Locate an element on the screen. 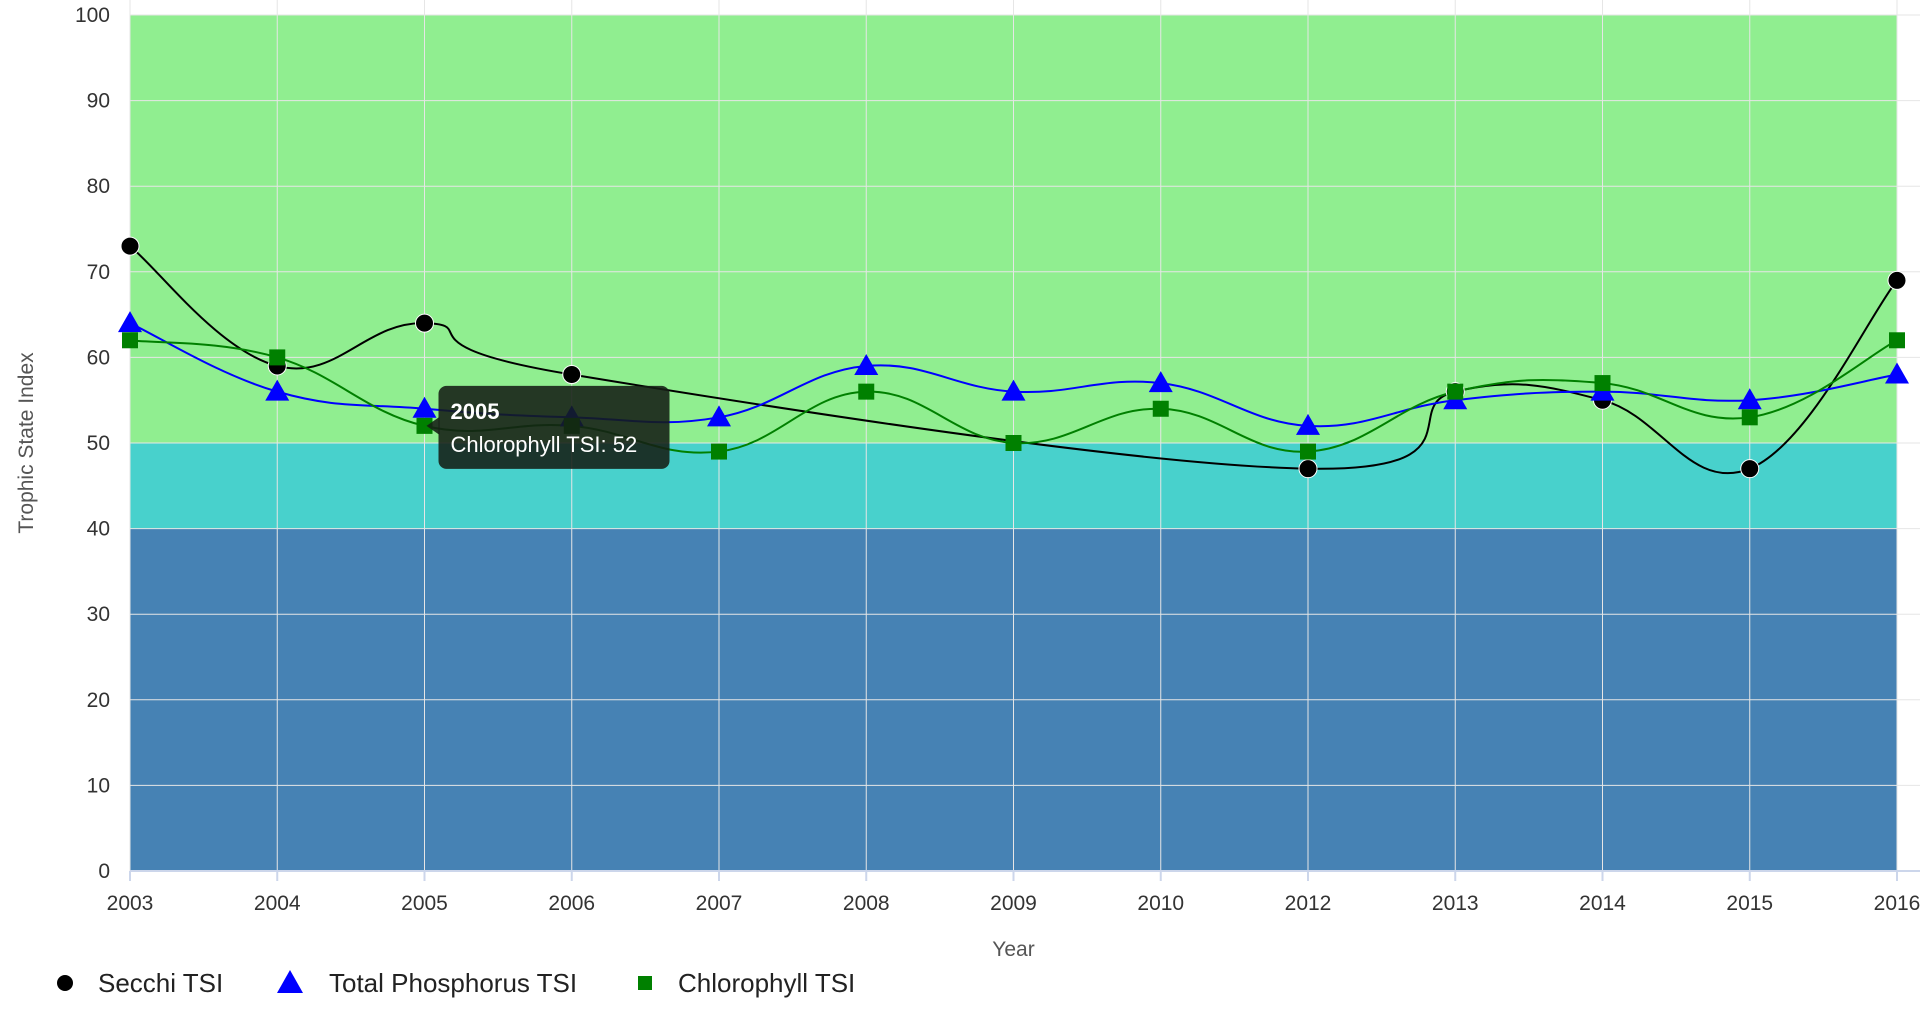 The width and height of the screenshot is (1932, 1012). y-tick-label: 10 is located at coordinates (98, 785).